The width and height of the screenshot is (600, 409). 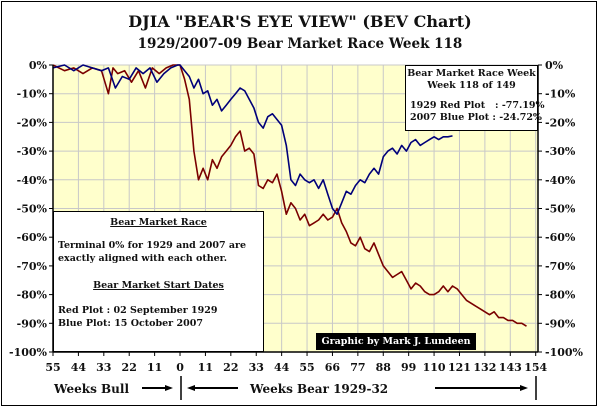 I want to click on chart-subtitle: 1929/2007-09 Bear Market Race Week 118, so click(x=300, y=44).